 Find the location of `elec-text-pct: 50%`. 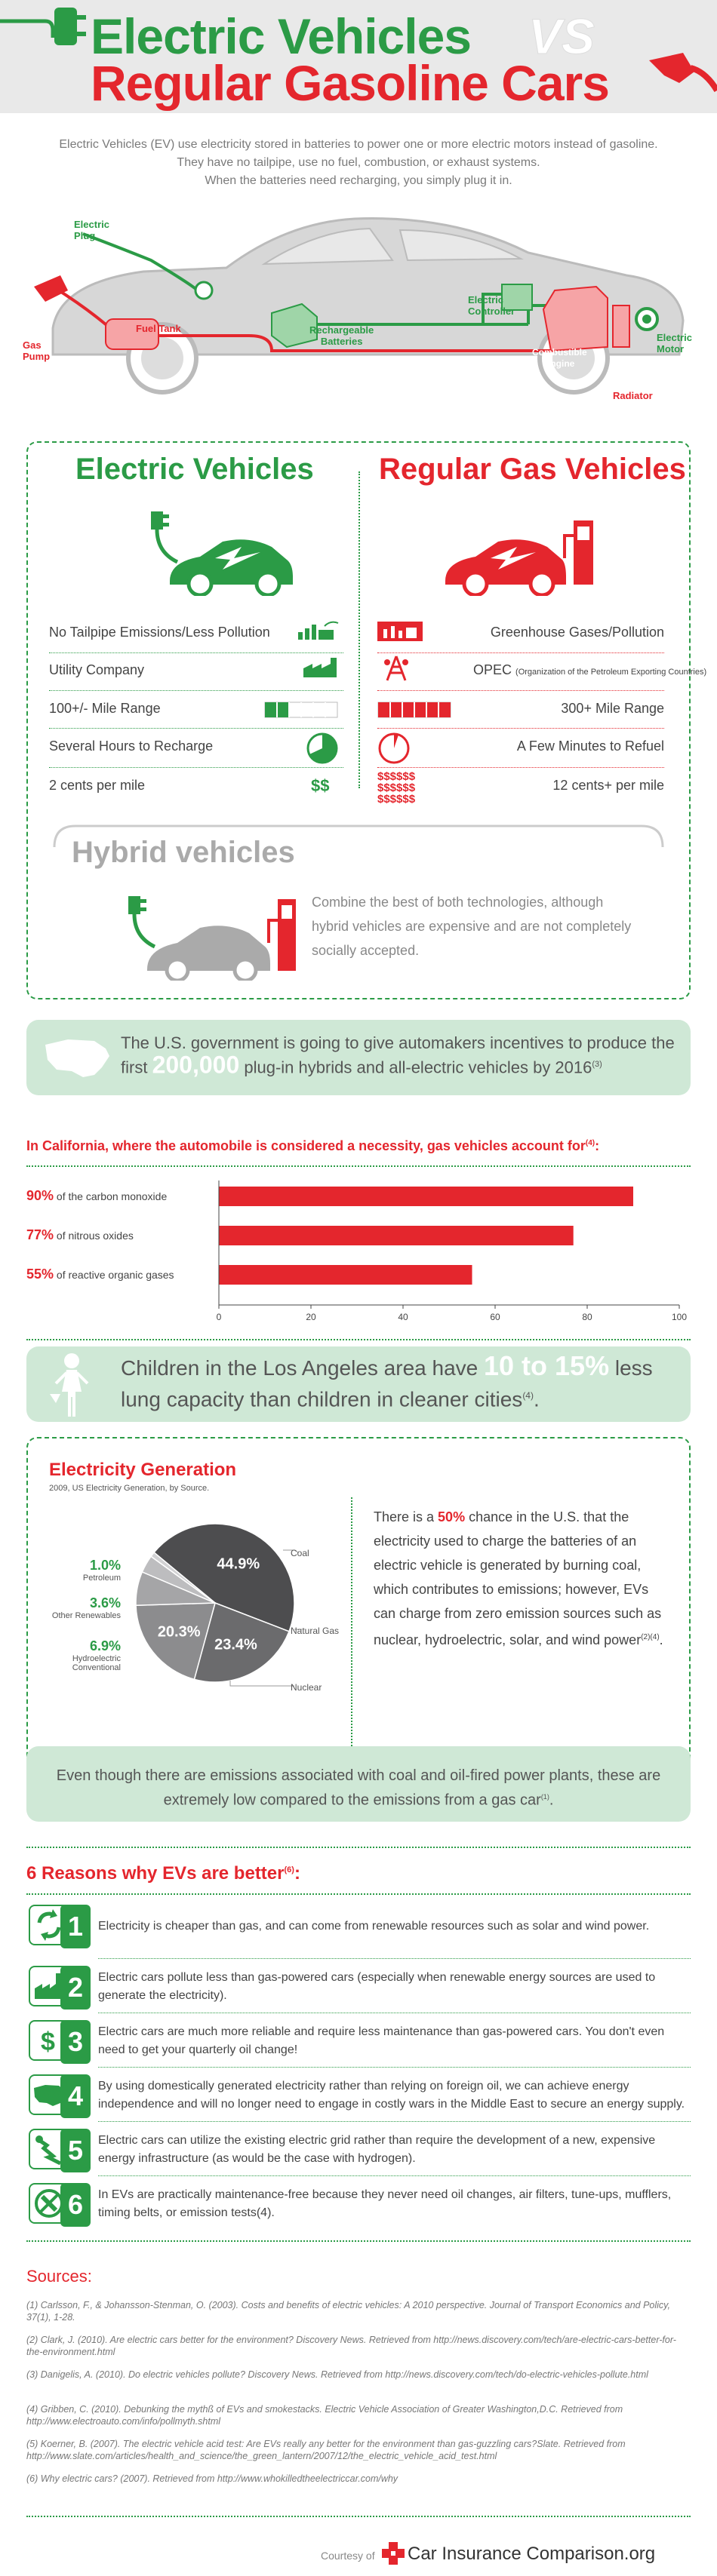

elec-text-pct: 50% is located at coordinates (452, 1516).